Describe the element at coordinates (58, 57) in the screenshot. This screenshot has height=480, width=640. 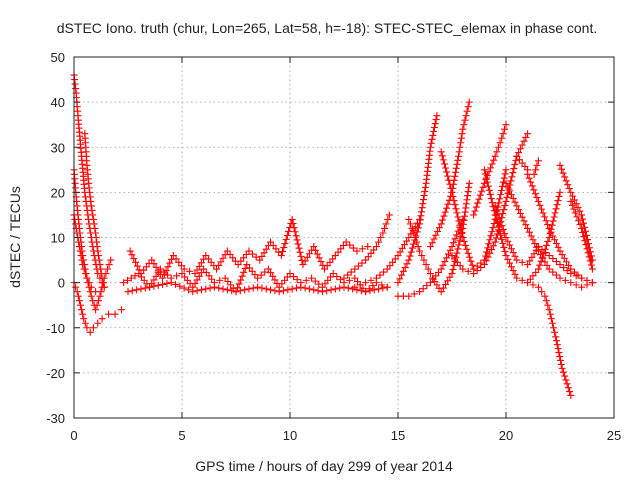
I see `y-tick-label: 50` at that location.